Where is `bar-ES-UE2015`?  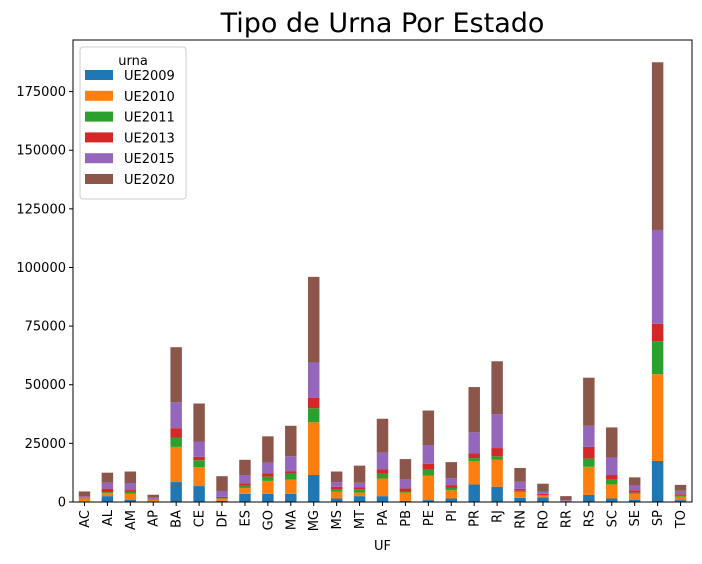
bar-ES-UE2015 is located at coordinates (245, 479).